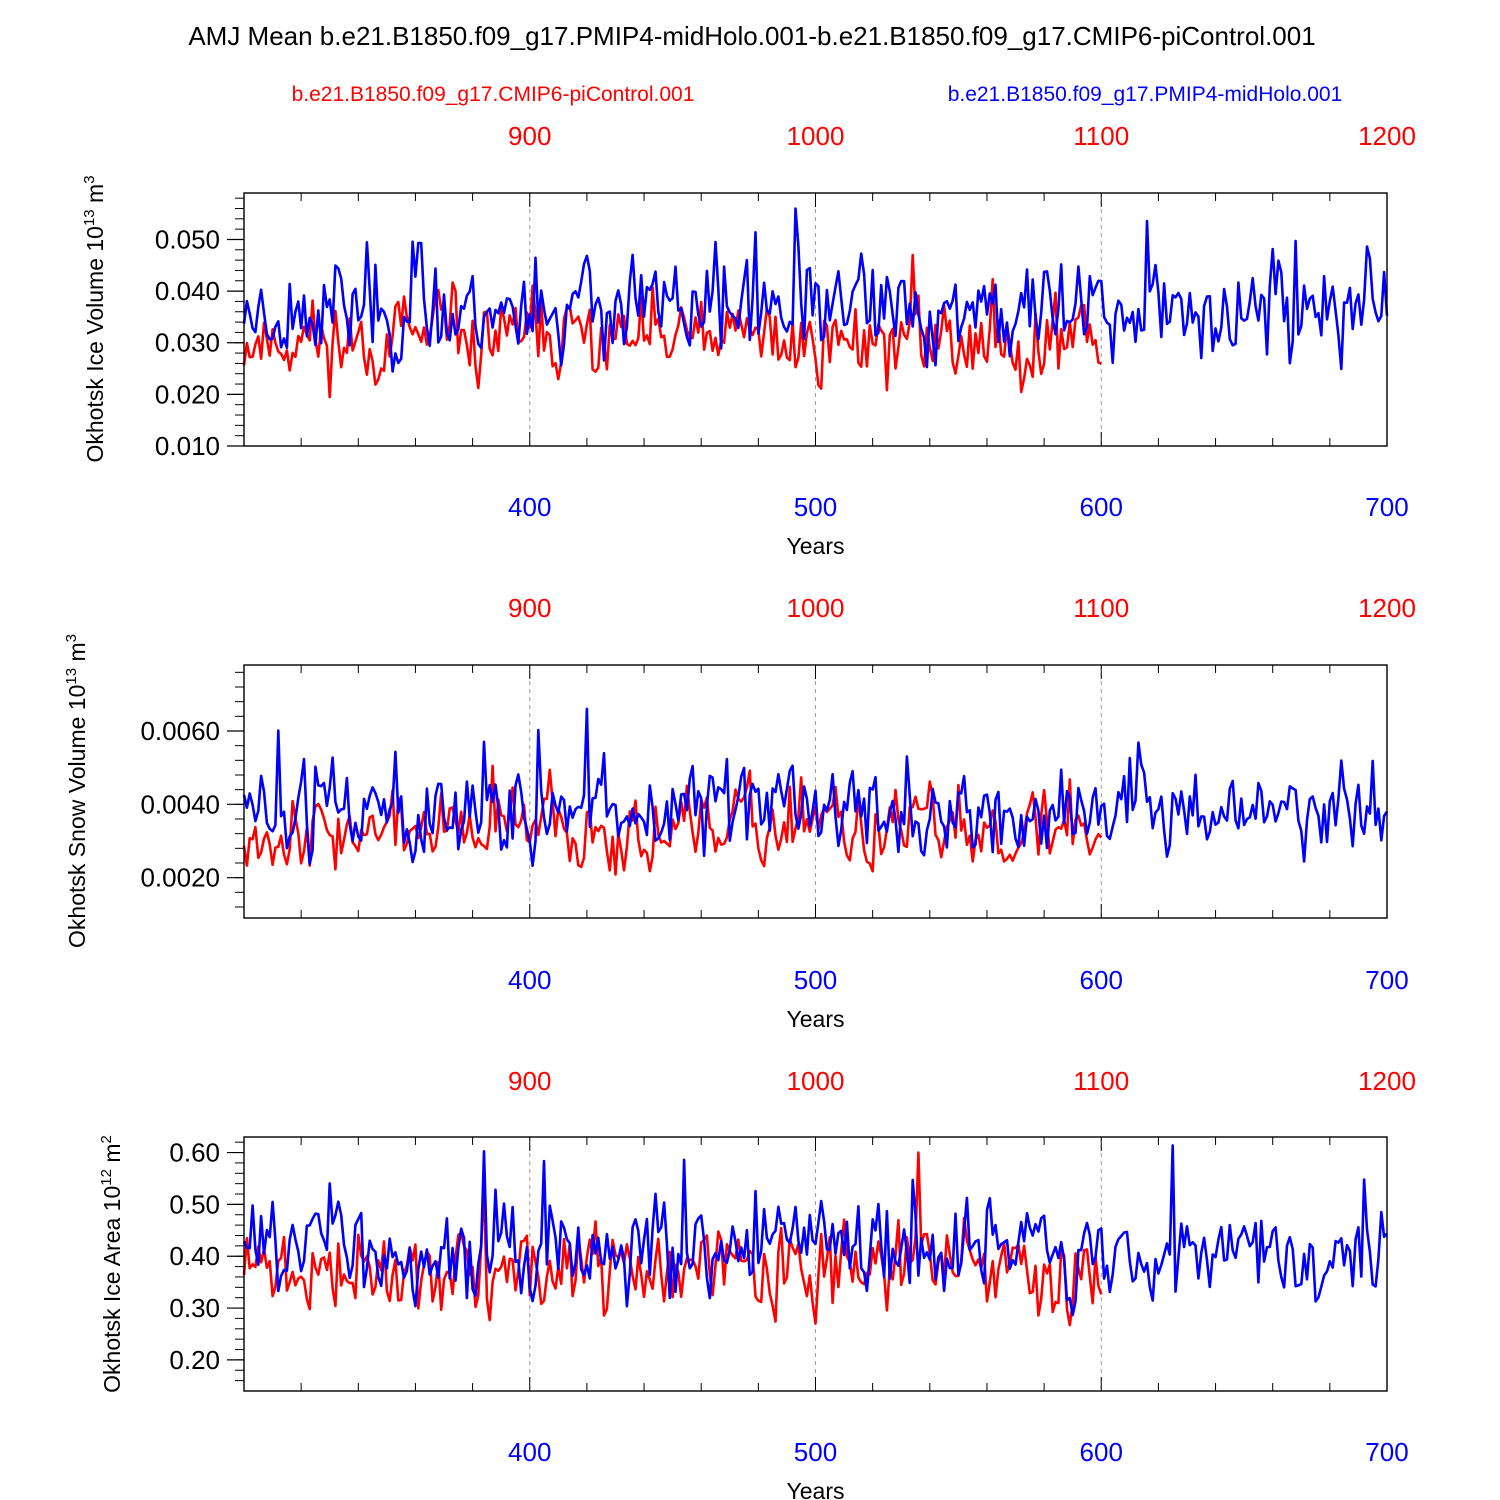 This screenshot has width=1500, height=1500. What do you see at coordinates (77, 816) in the screenshot?
I see `y-label-text: Okhotsk Snow Volume 10` at bounding box center [77, 816].